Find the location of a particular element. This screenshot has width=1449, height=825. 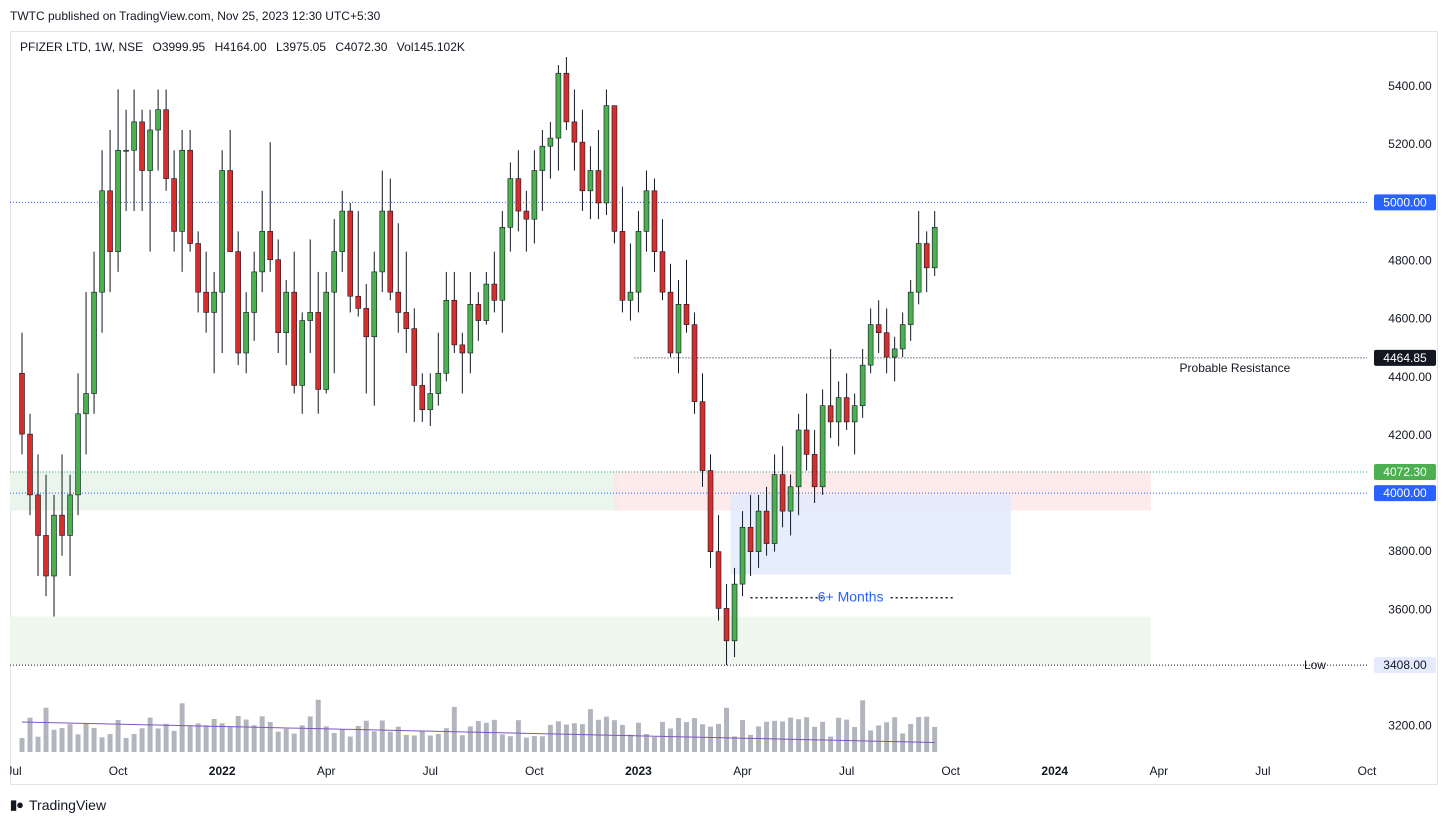

zone-demand is located at coordinates (580, 640).